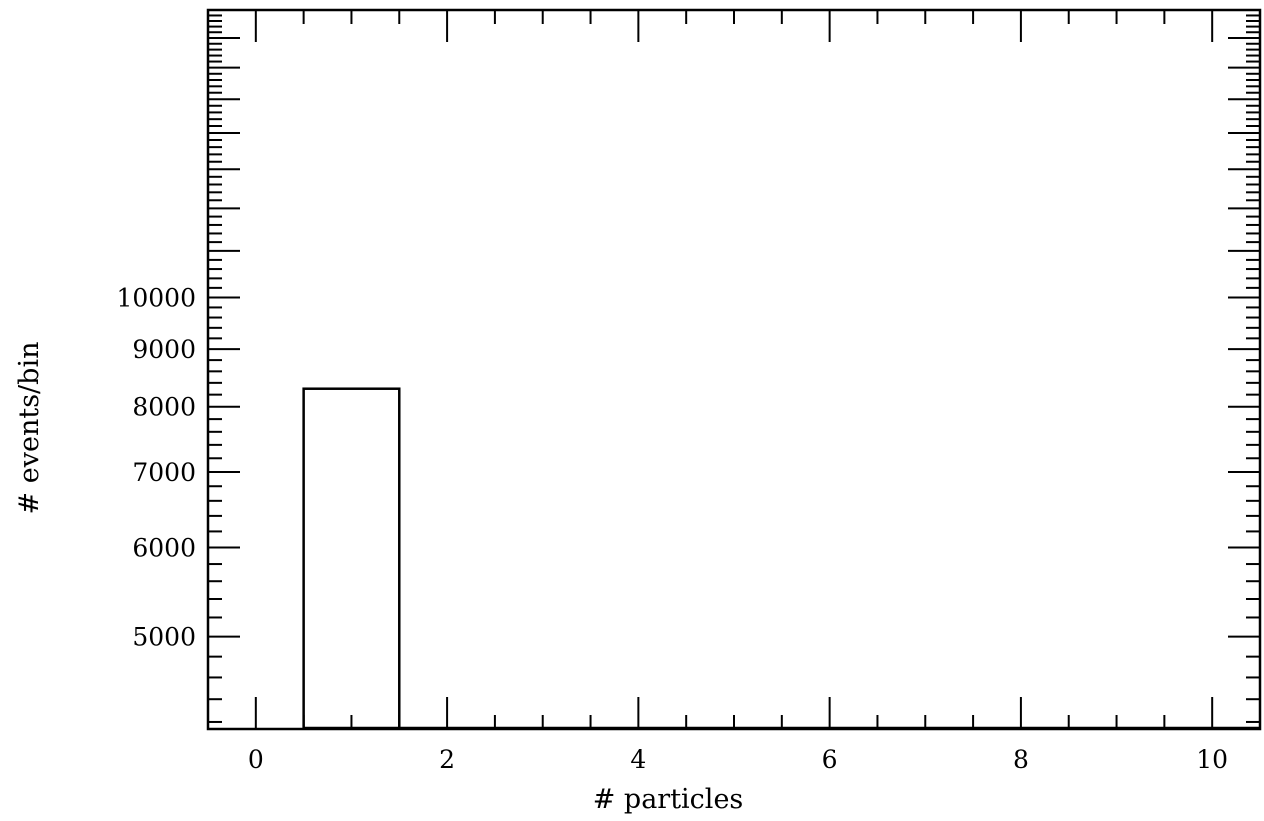 The width and height of the screenshot is (1264, 821). What do you see at coordinates (156, 298) in the screenshot?
I see `y-tick-label: 10000` at bounding box center [156, 298].